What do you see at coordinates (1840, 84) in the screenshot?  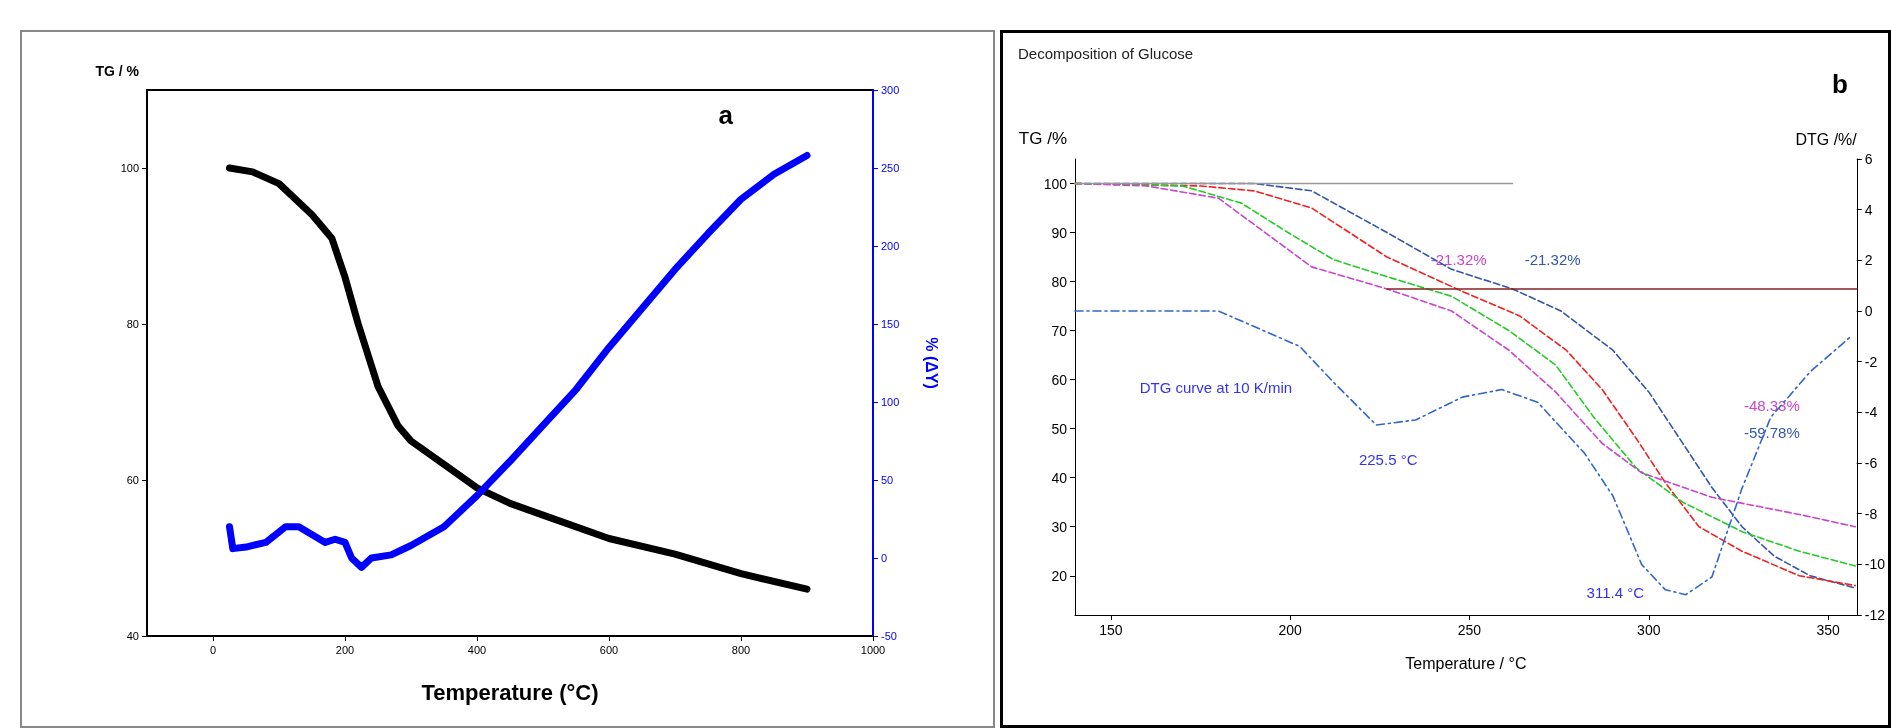 I see `text: b` at bounding box center [1840, 84].